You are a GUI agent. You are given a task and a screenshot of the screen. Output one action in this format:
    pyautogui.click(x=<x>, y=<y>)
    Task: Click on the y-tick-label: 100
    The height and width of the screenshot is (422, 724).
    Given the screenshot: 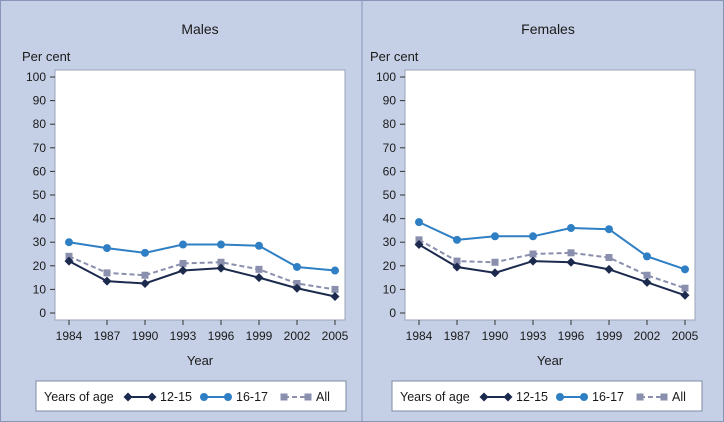 What is the action you would take?
    pyautogui.click(x=386, y=77)
    